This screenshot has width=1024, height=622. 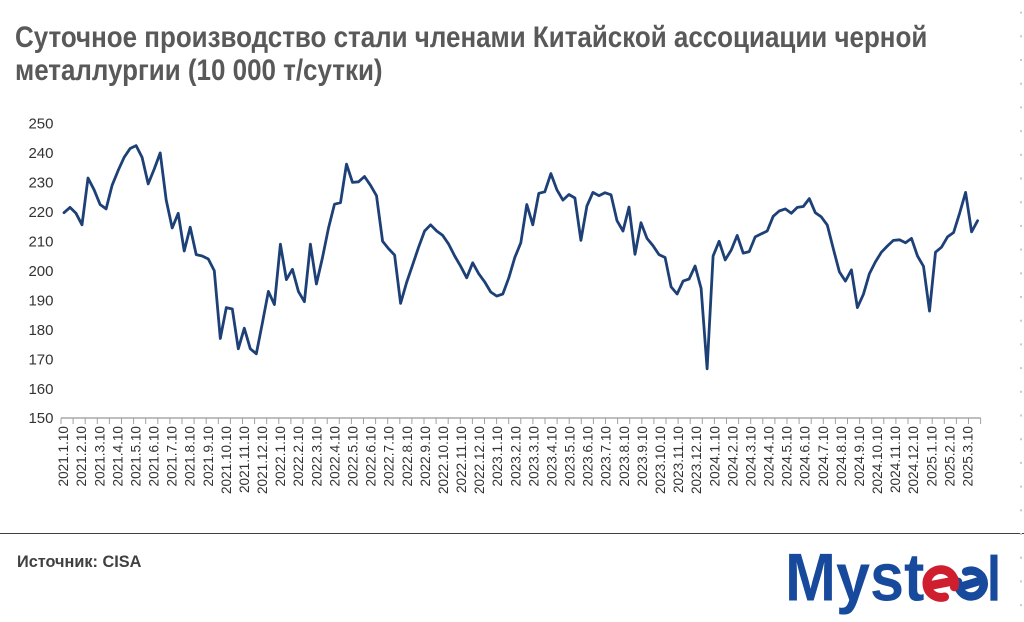 What do you see at coordinates (968, 456) in the screenshot?
I see `svg-text: 2025.3.10` at bounding box center [968, 456].